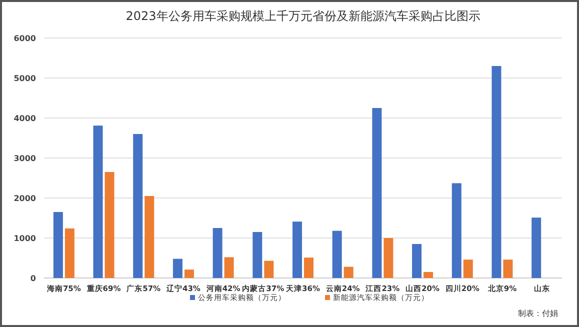  What do you see at coordinates (25, 38) in the screenshot?
I see `y-tick-label: 6000` at bounding box center [25, 38].